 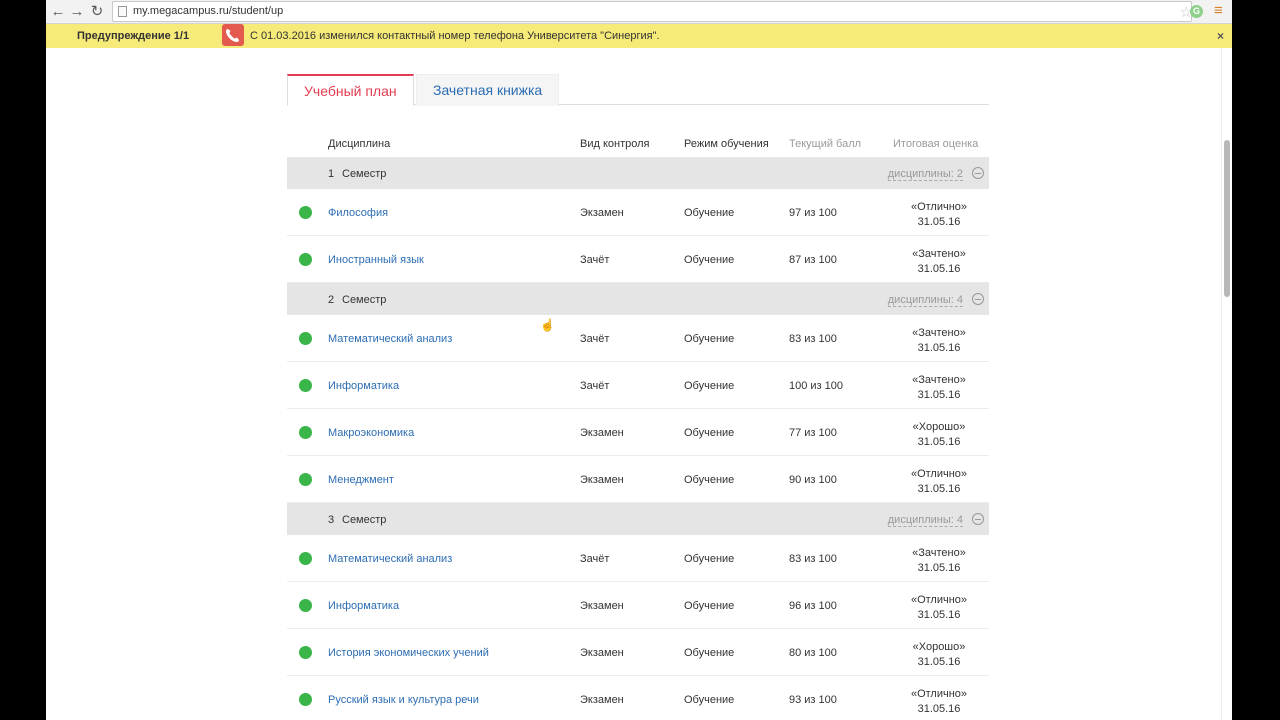 I want to click on back-arrow-icon: ←, so click(x=58, y=11).